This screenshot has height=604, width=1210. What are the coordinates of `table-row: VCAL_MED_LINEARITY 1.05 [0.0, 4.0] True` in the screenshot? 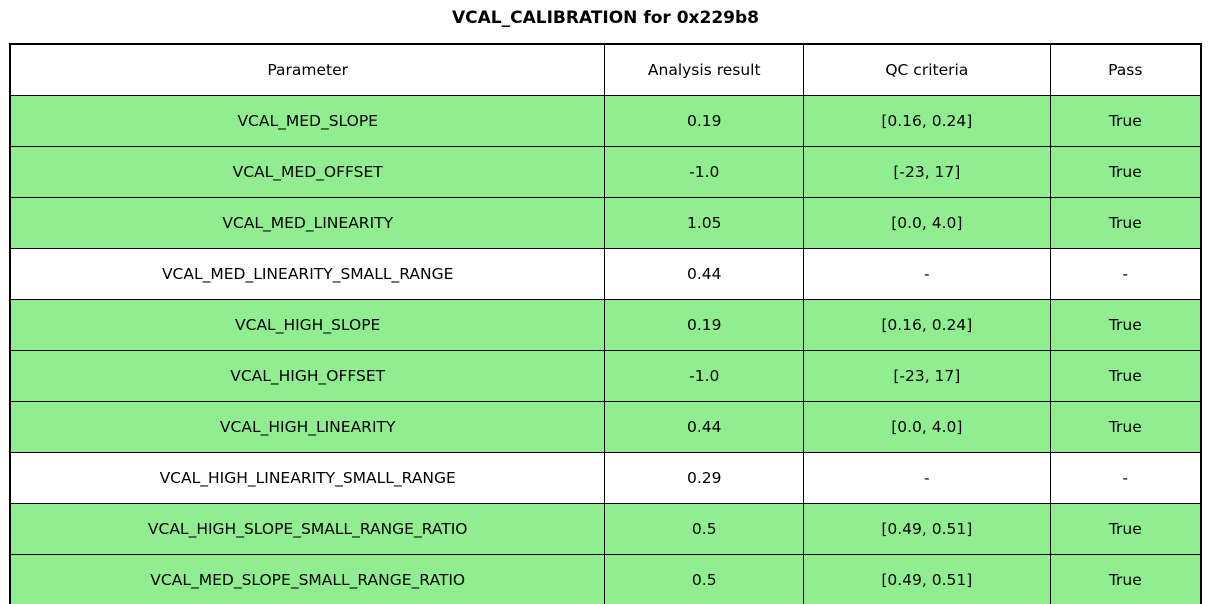 It's located at (605, 223).